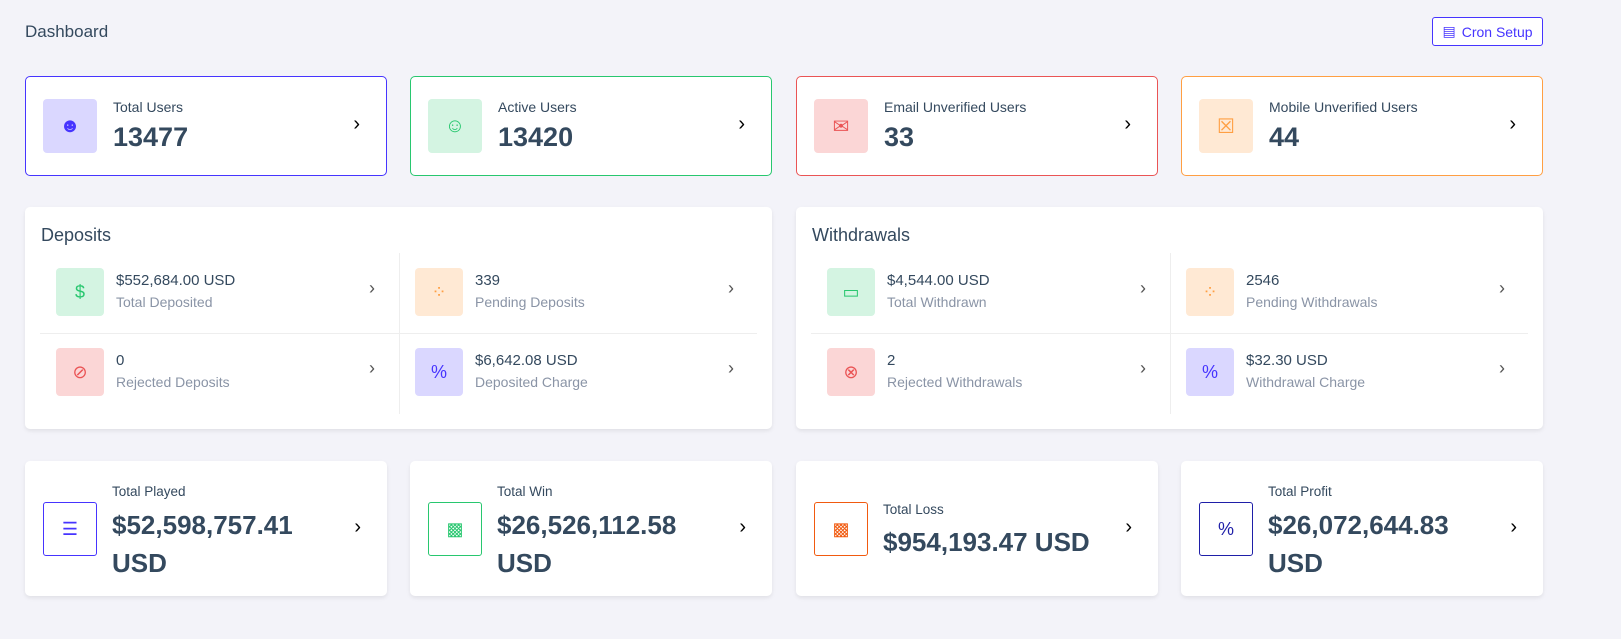  I want to click on cron-setup-button: ▤ Cron Setup, so click(1487, 31).